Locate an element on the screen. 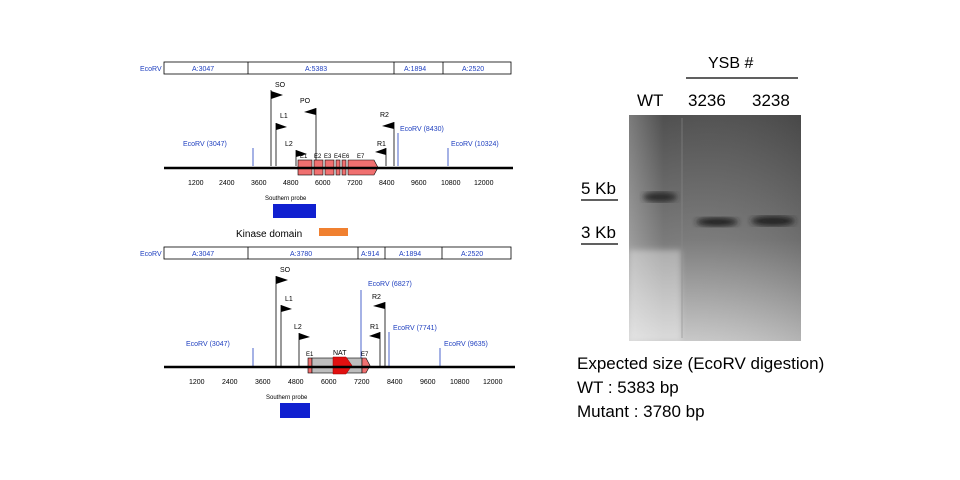  mutant-primer-so-flag-icon is located at coordinates (282, 280).